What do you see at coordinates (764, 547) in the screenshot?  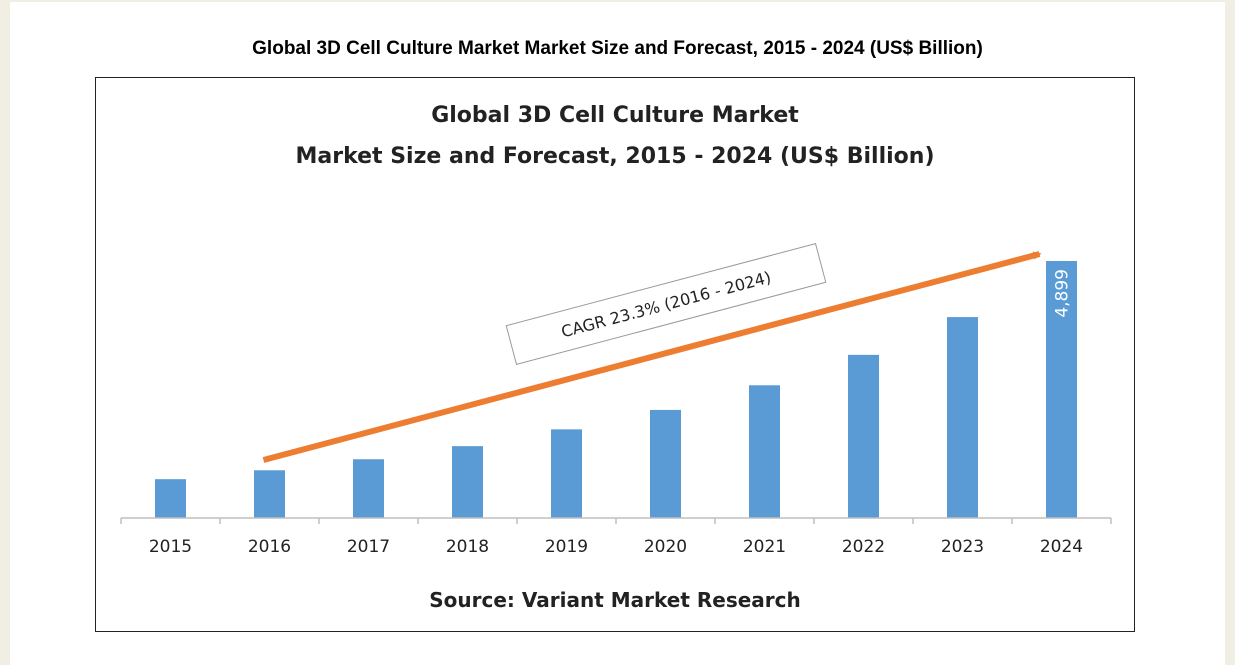 I see `x-tick-label-2021: 2021` at bounding box center [764, 547].